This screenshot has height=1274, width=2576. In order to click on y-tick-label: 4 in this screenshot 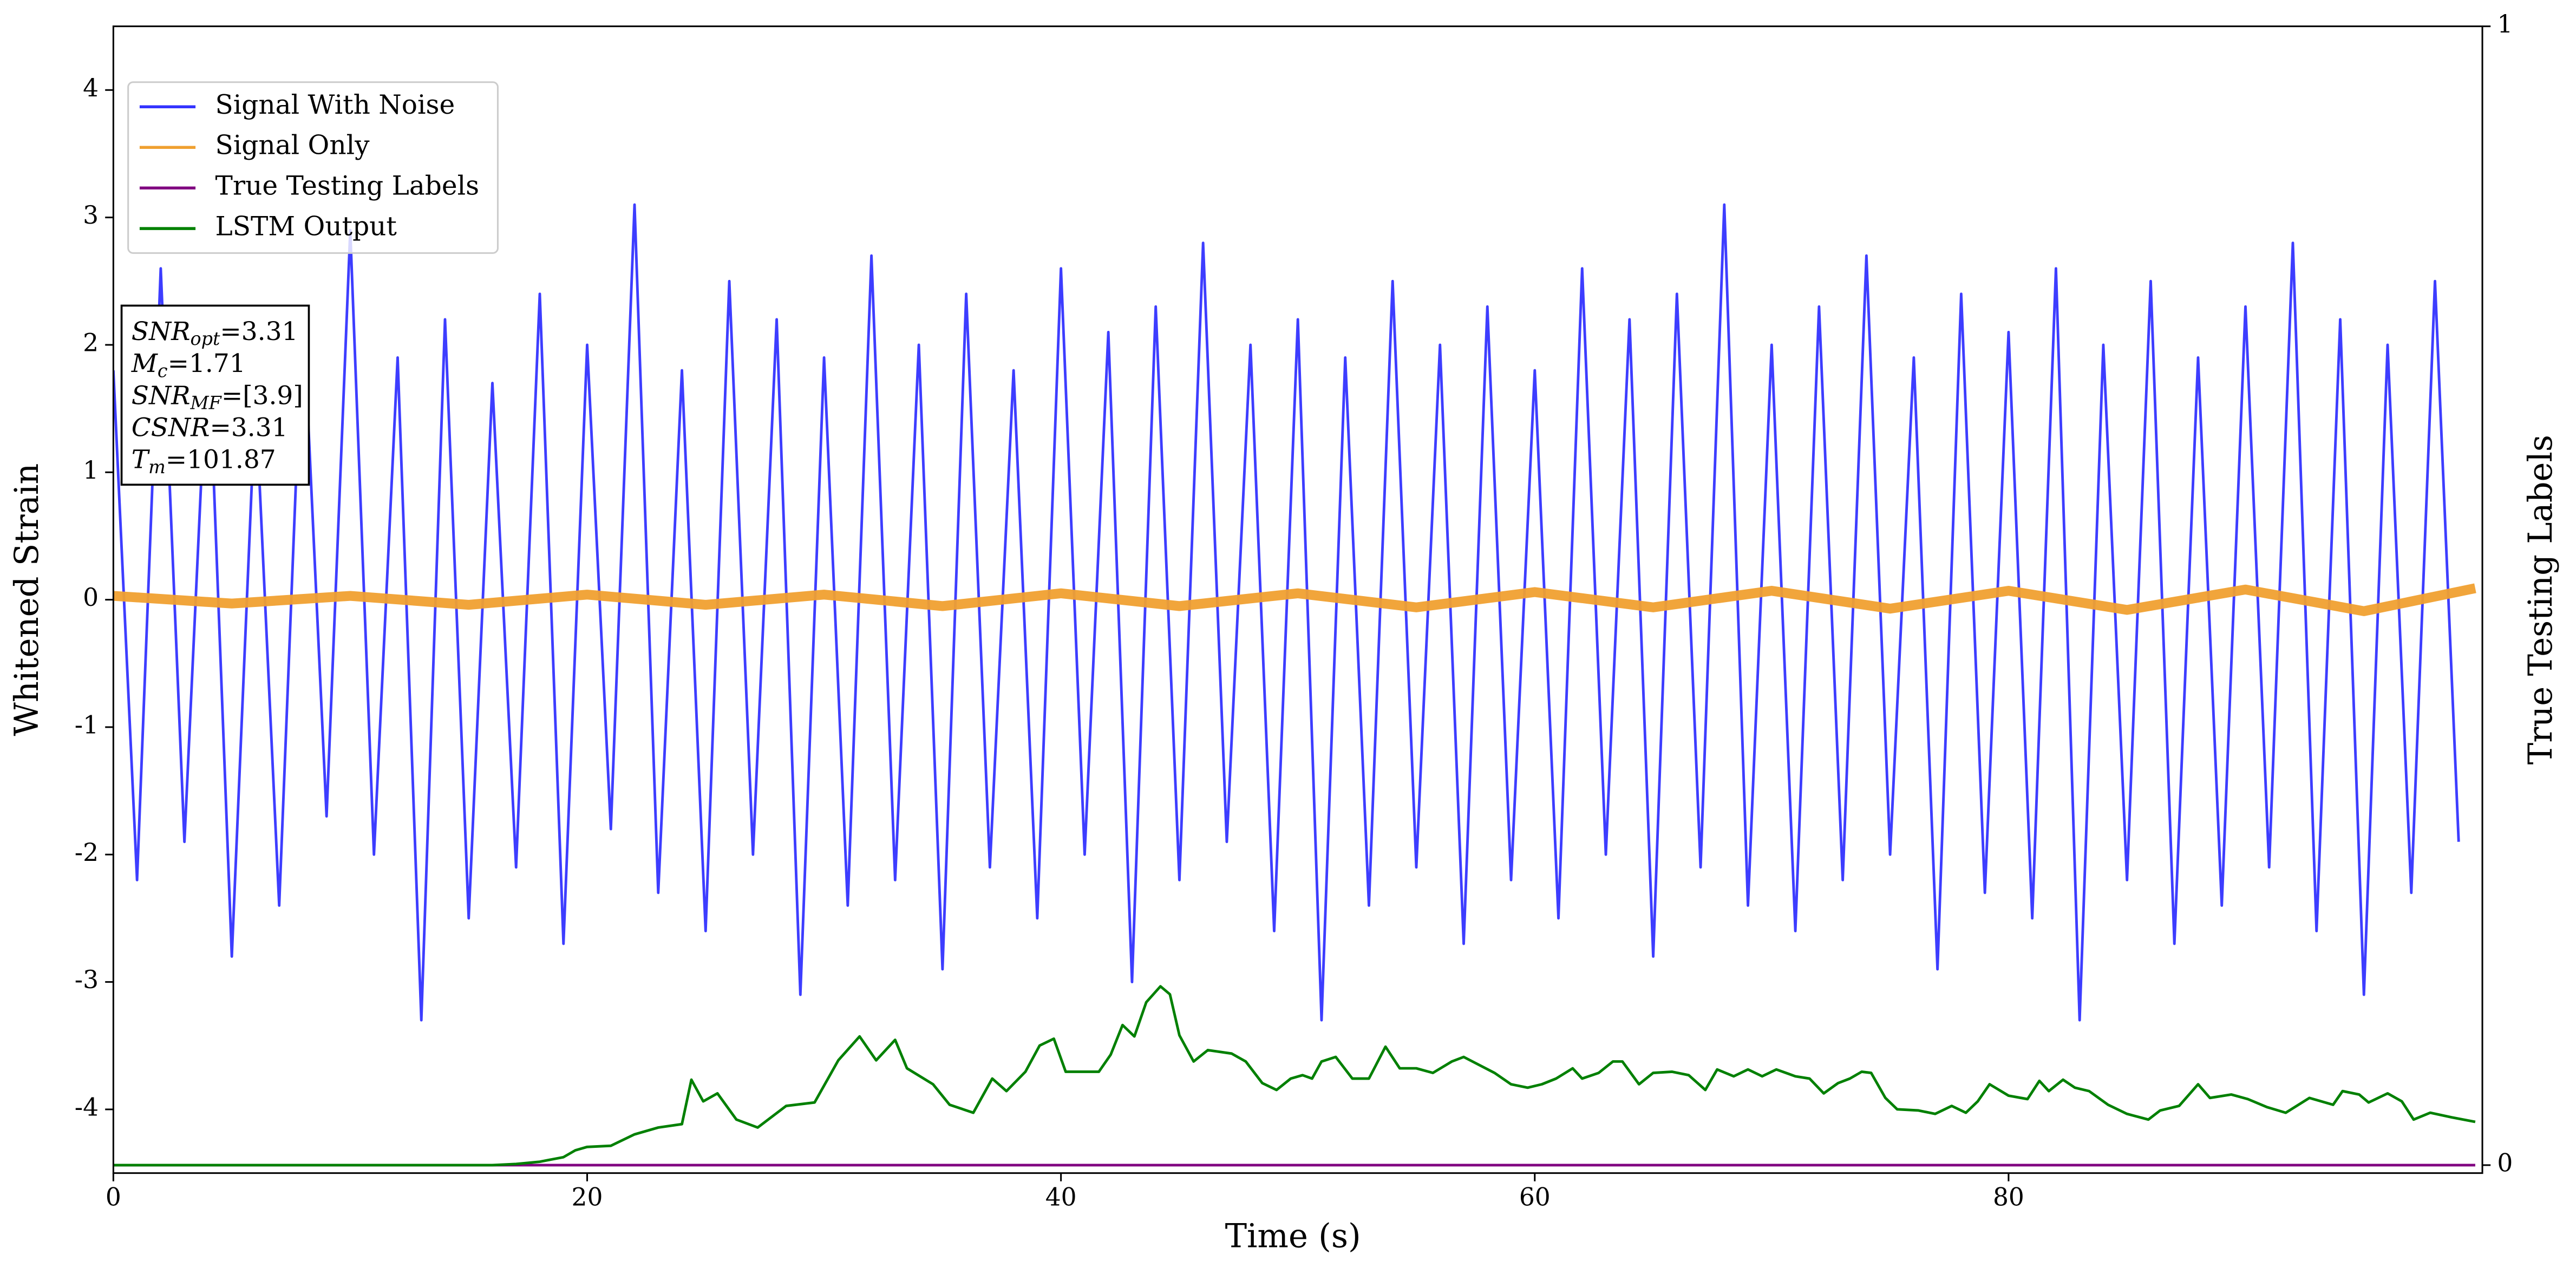, I will do `click(91, 88)`.